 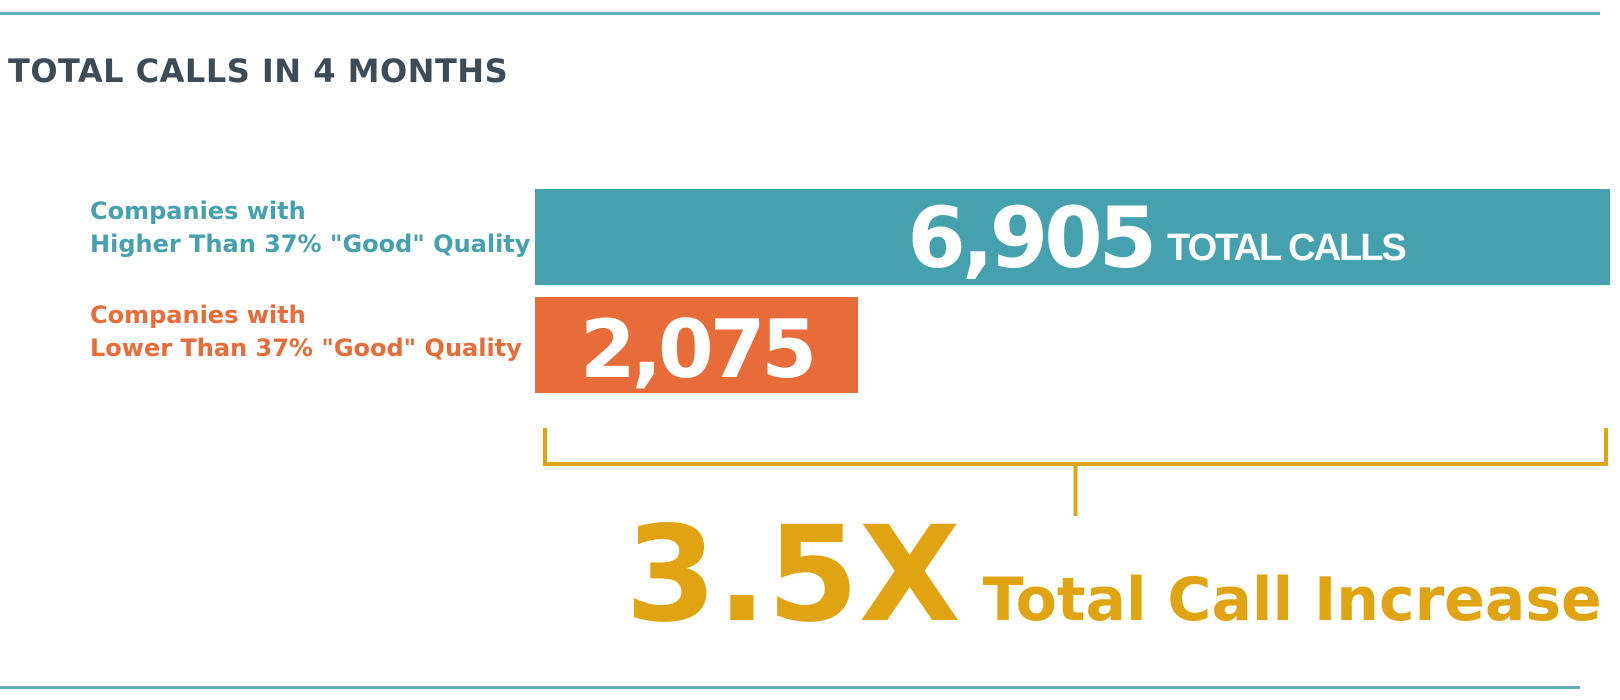 I want to click on bar-value-label-lower: 2,075, so click(x=696, y=349).